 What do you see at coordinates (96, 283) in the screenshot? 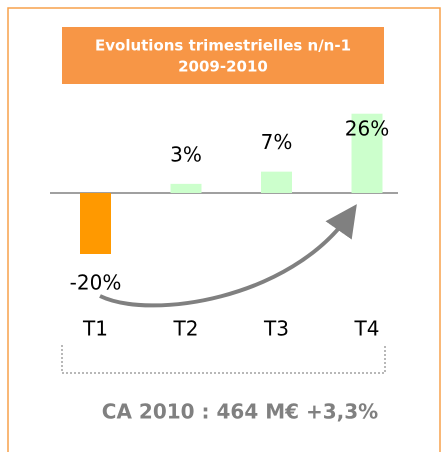
I see `value-label: -20%` at bounding box center [96, 283].